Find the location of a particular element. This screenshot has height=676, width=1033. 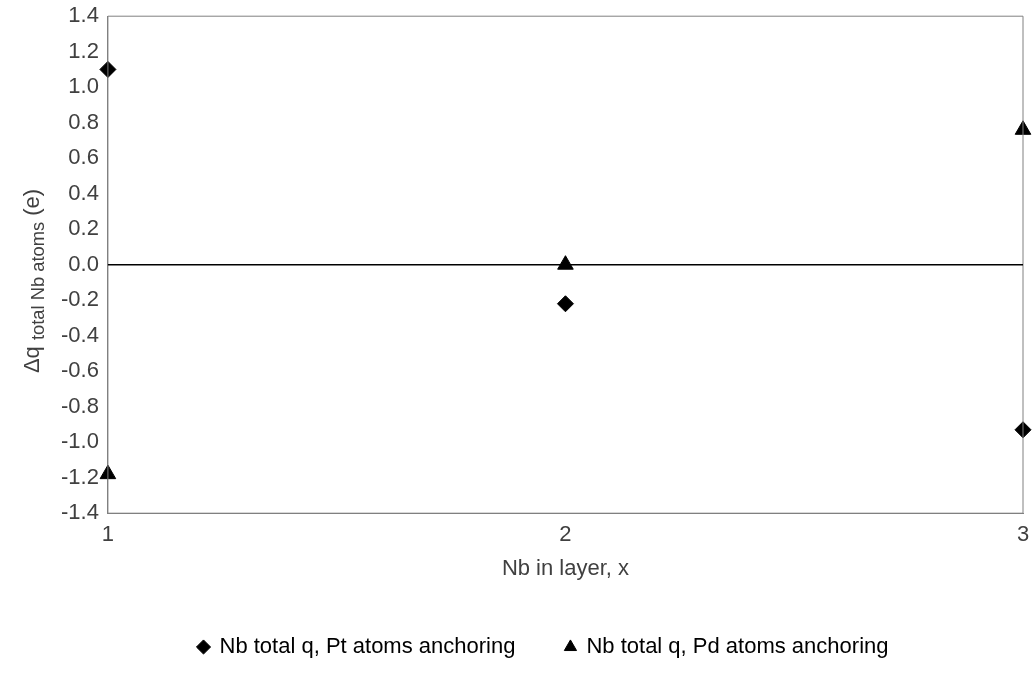

y-tick-label: -0.4 is located at coordinates (79, 334).